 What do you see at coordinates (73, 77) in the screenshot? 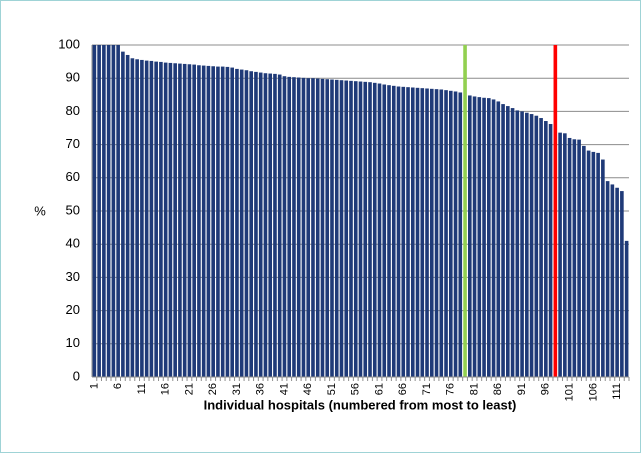
I see `y-tick-label: 90` at bounding box center [73, 77].